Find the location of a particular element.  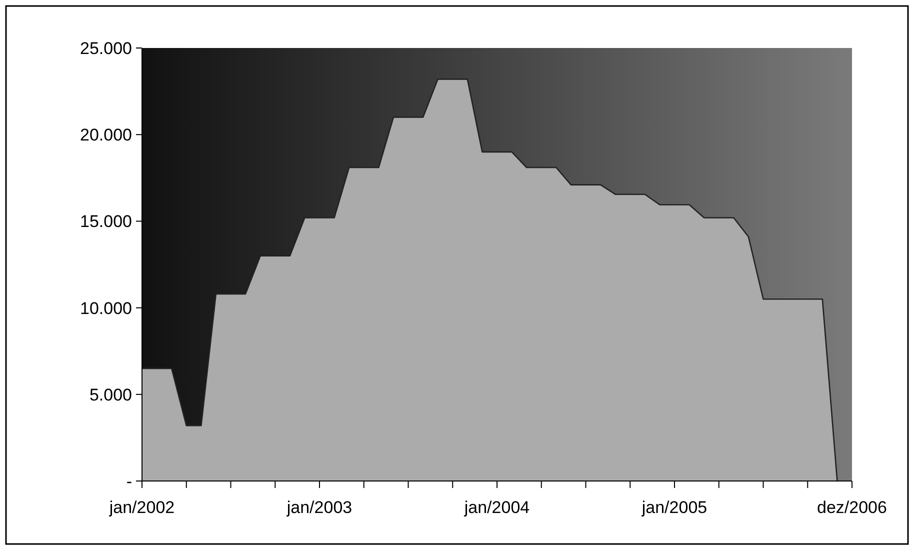

y-tick-label: 20.000 is located at coordinates (106, 135).